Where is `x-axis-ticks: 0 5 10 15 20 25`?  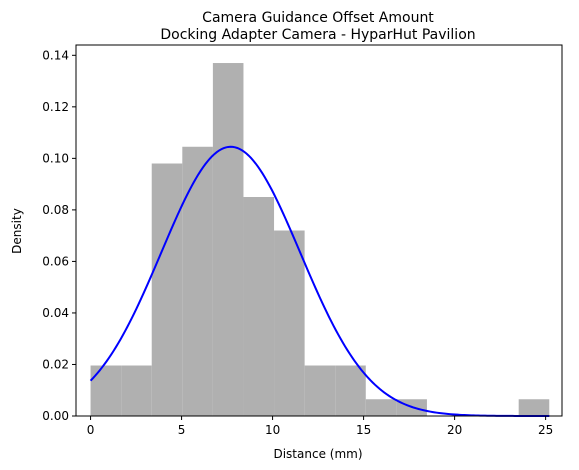 x-axis-ticks: 0 5 10 15 20 25 is located at coordinates (320, 426).